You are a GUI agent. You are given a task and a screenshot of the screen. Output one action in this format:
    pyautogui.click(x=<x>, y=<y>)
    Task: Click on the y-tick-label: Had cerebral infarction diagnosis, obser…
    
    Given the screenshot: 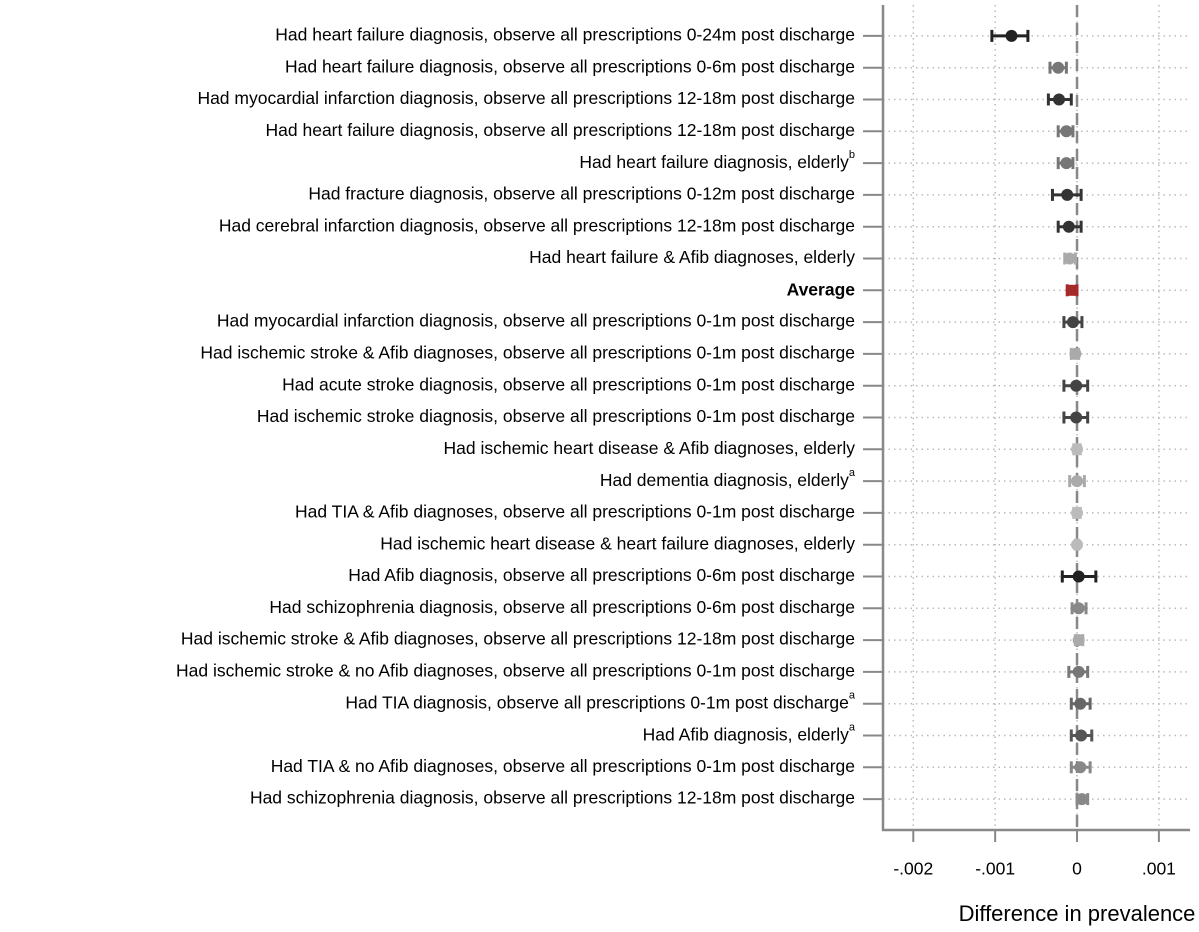 What is the action you would take?
    pyautogui.click(x=537, y=225)
    